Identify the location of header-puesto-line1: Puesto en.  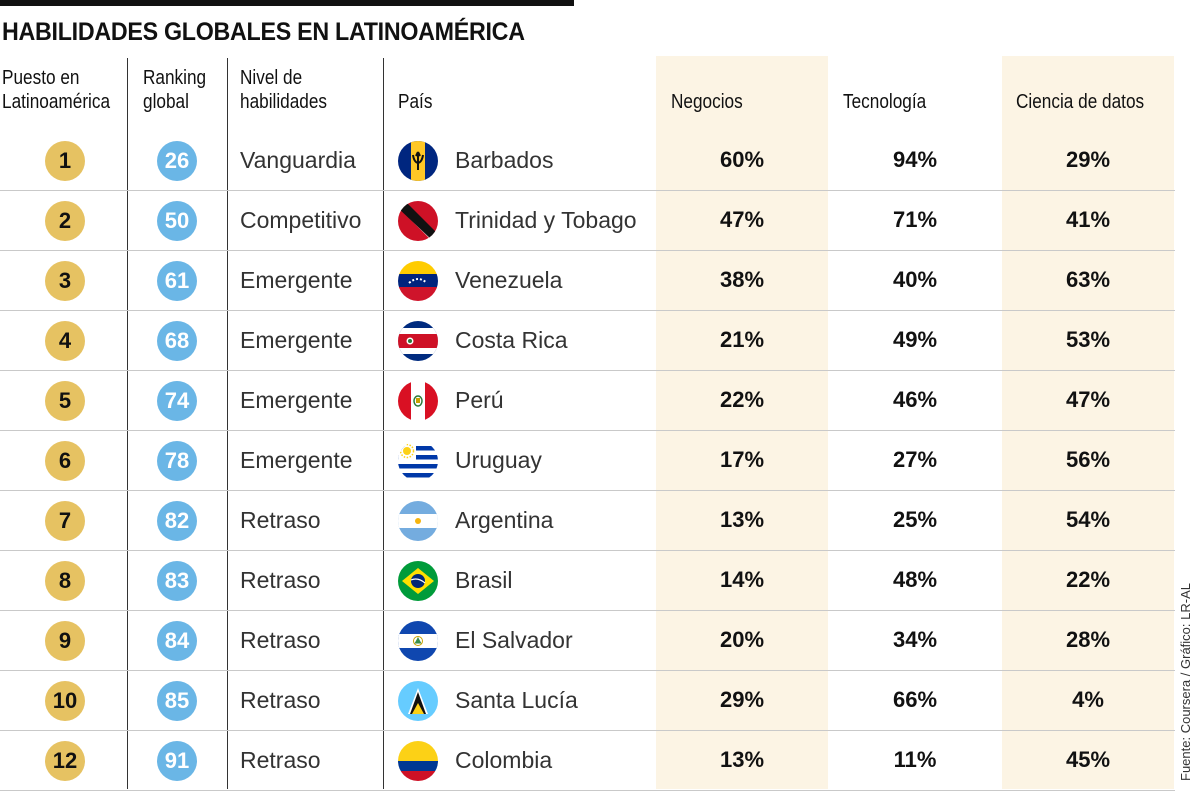
(41, 78).